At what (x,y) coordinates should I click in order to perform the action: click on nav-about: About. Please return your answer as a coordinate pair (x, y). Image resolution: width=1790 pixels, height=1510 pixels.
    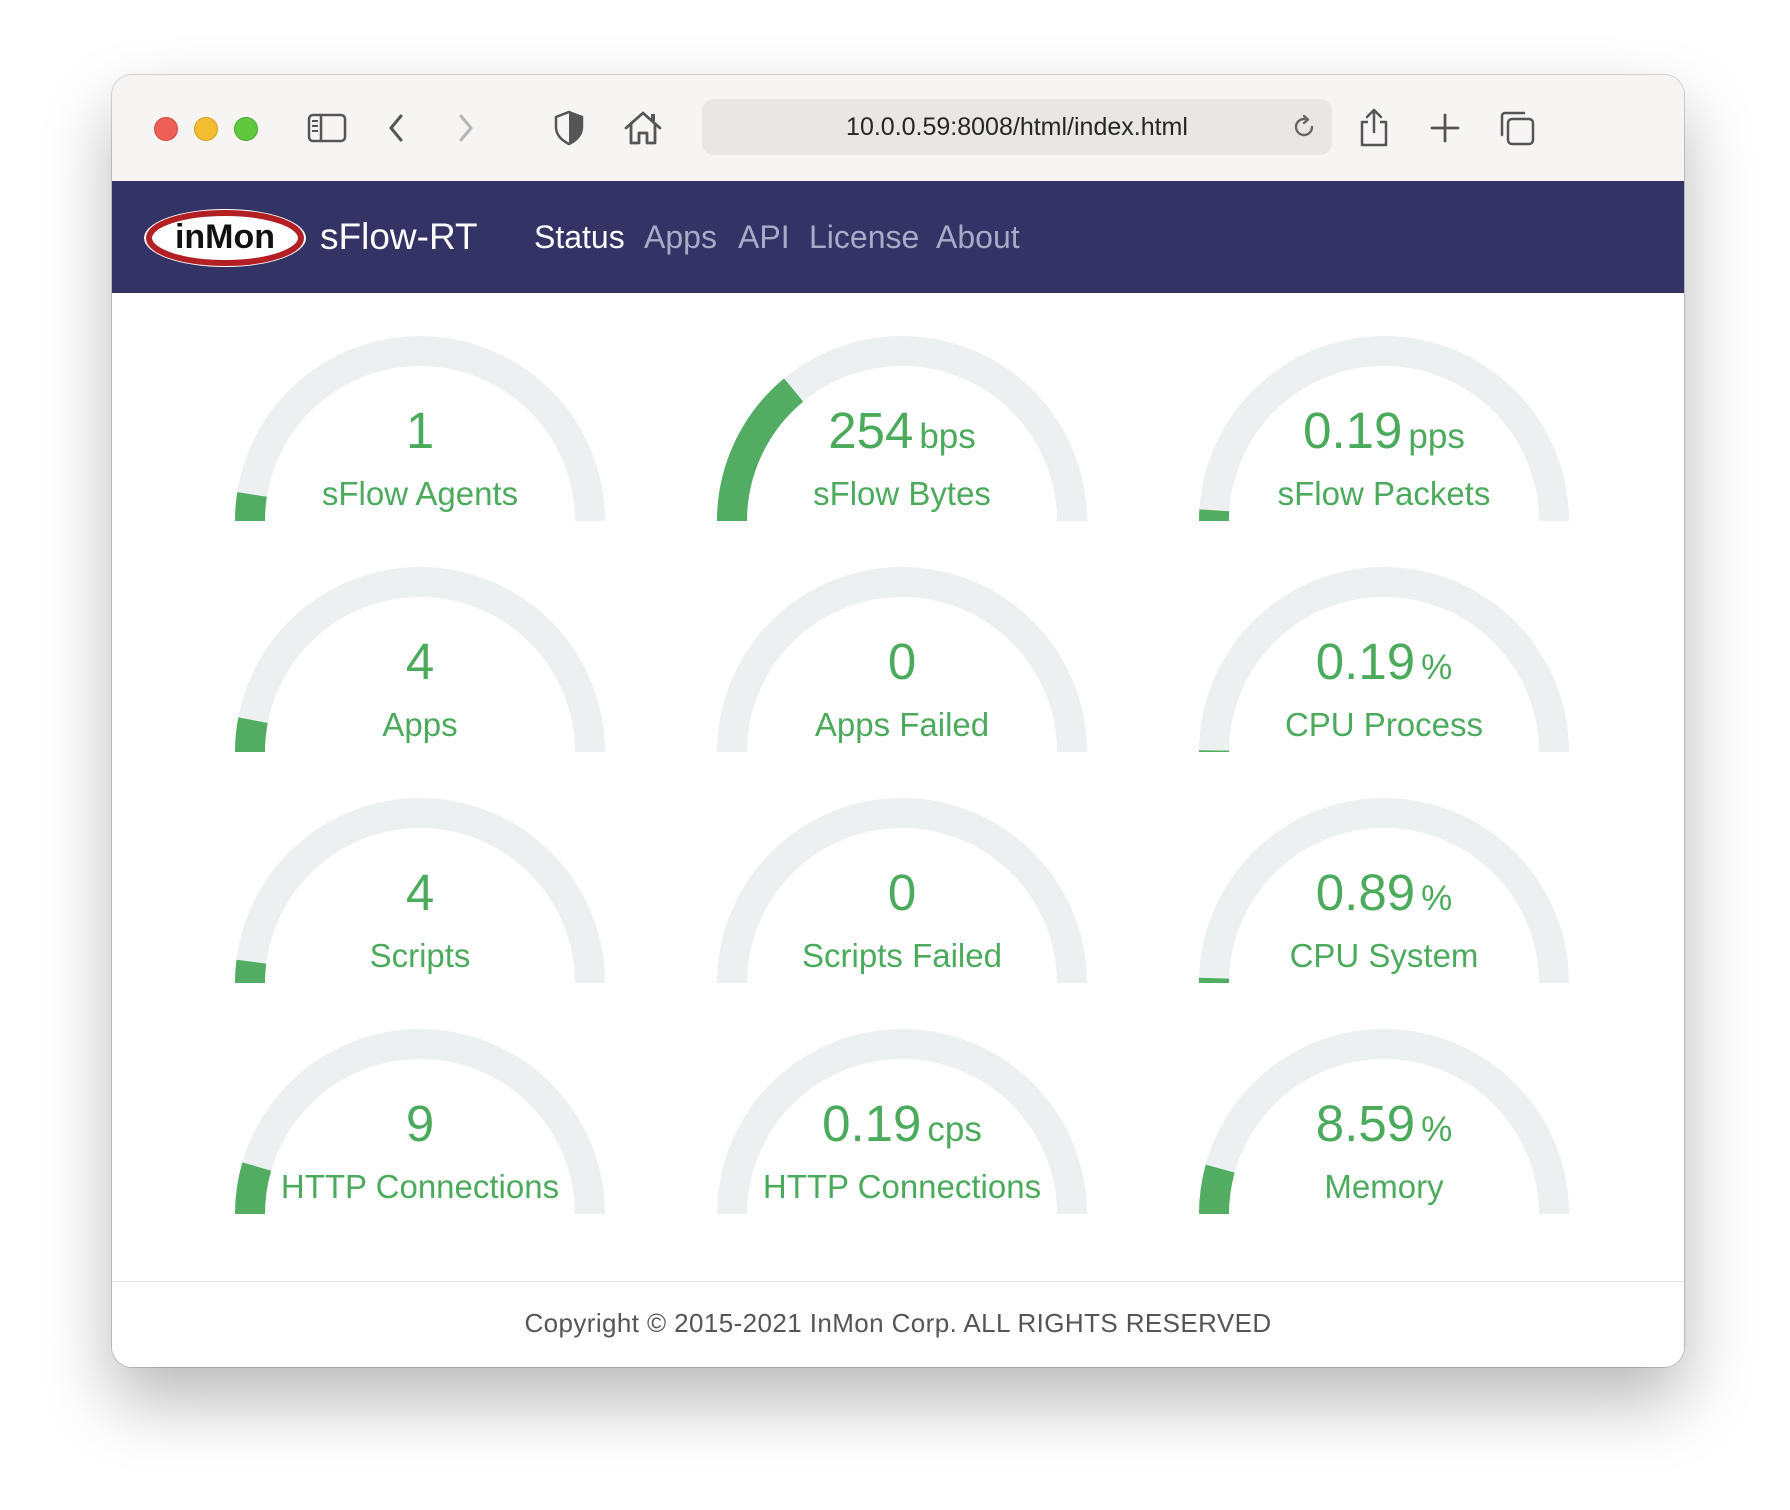
    Looking at the image, I should click on (978, 237).